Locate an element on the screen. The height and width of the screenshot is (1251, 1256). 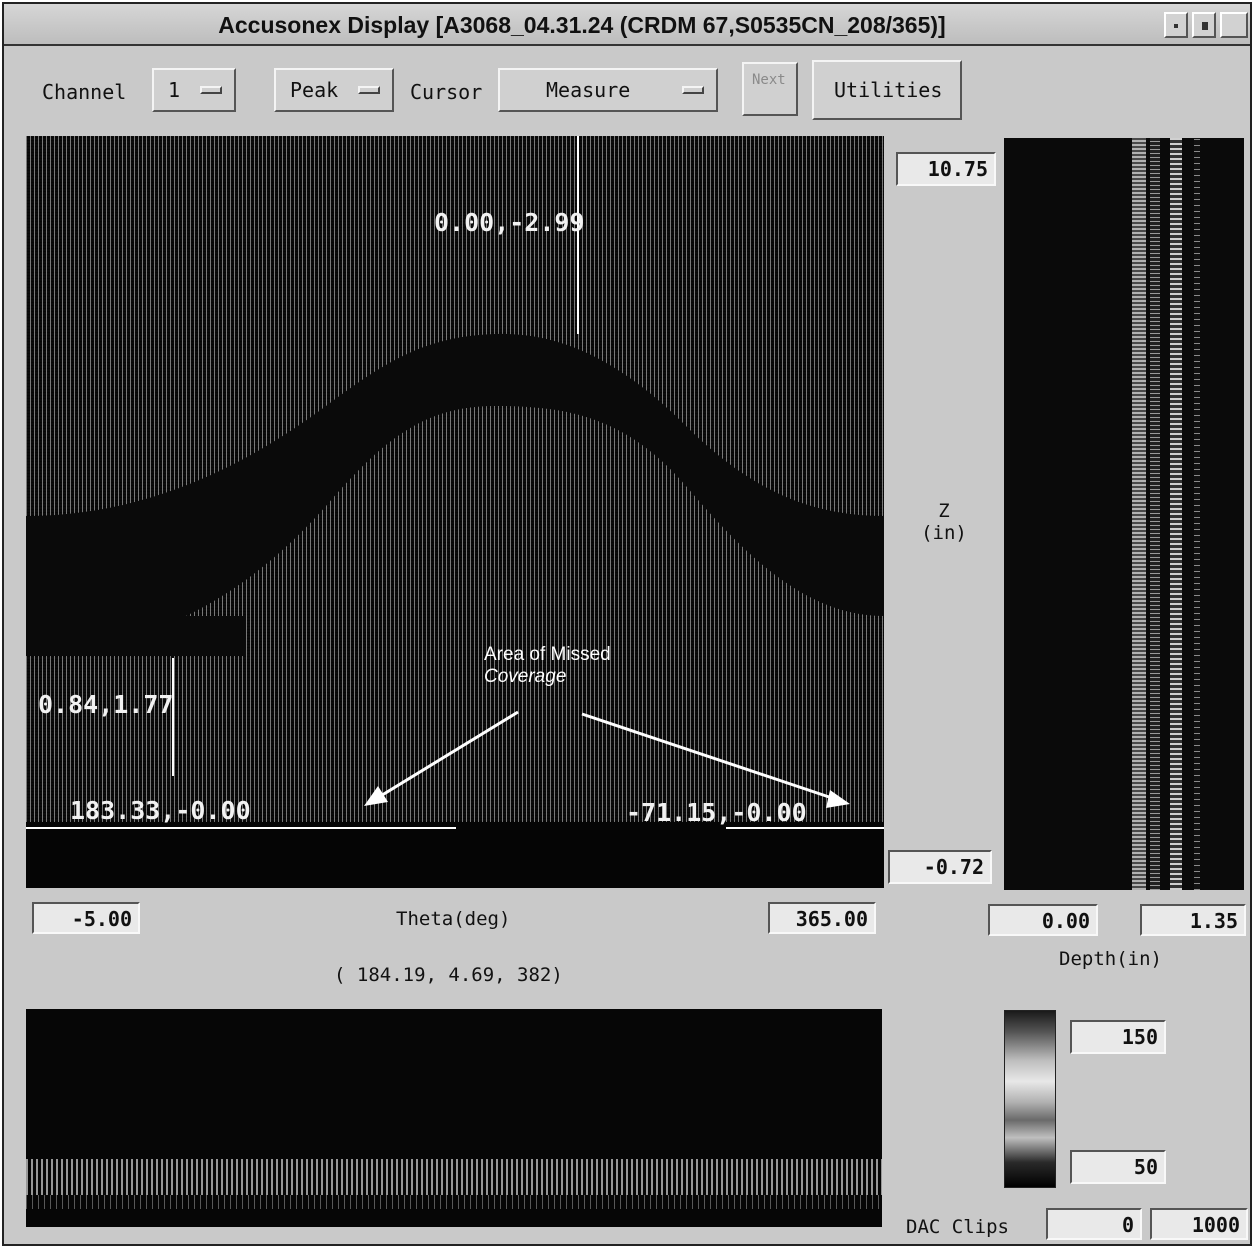
depth-axis-label: Depth(in) is located at coordinates (1110, 959).